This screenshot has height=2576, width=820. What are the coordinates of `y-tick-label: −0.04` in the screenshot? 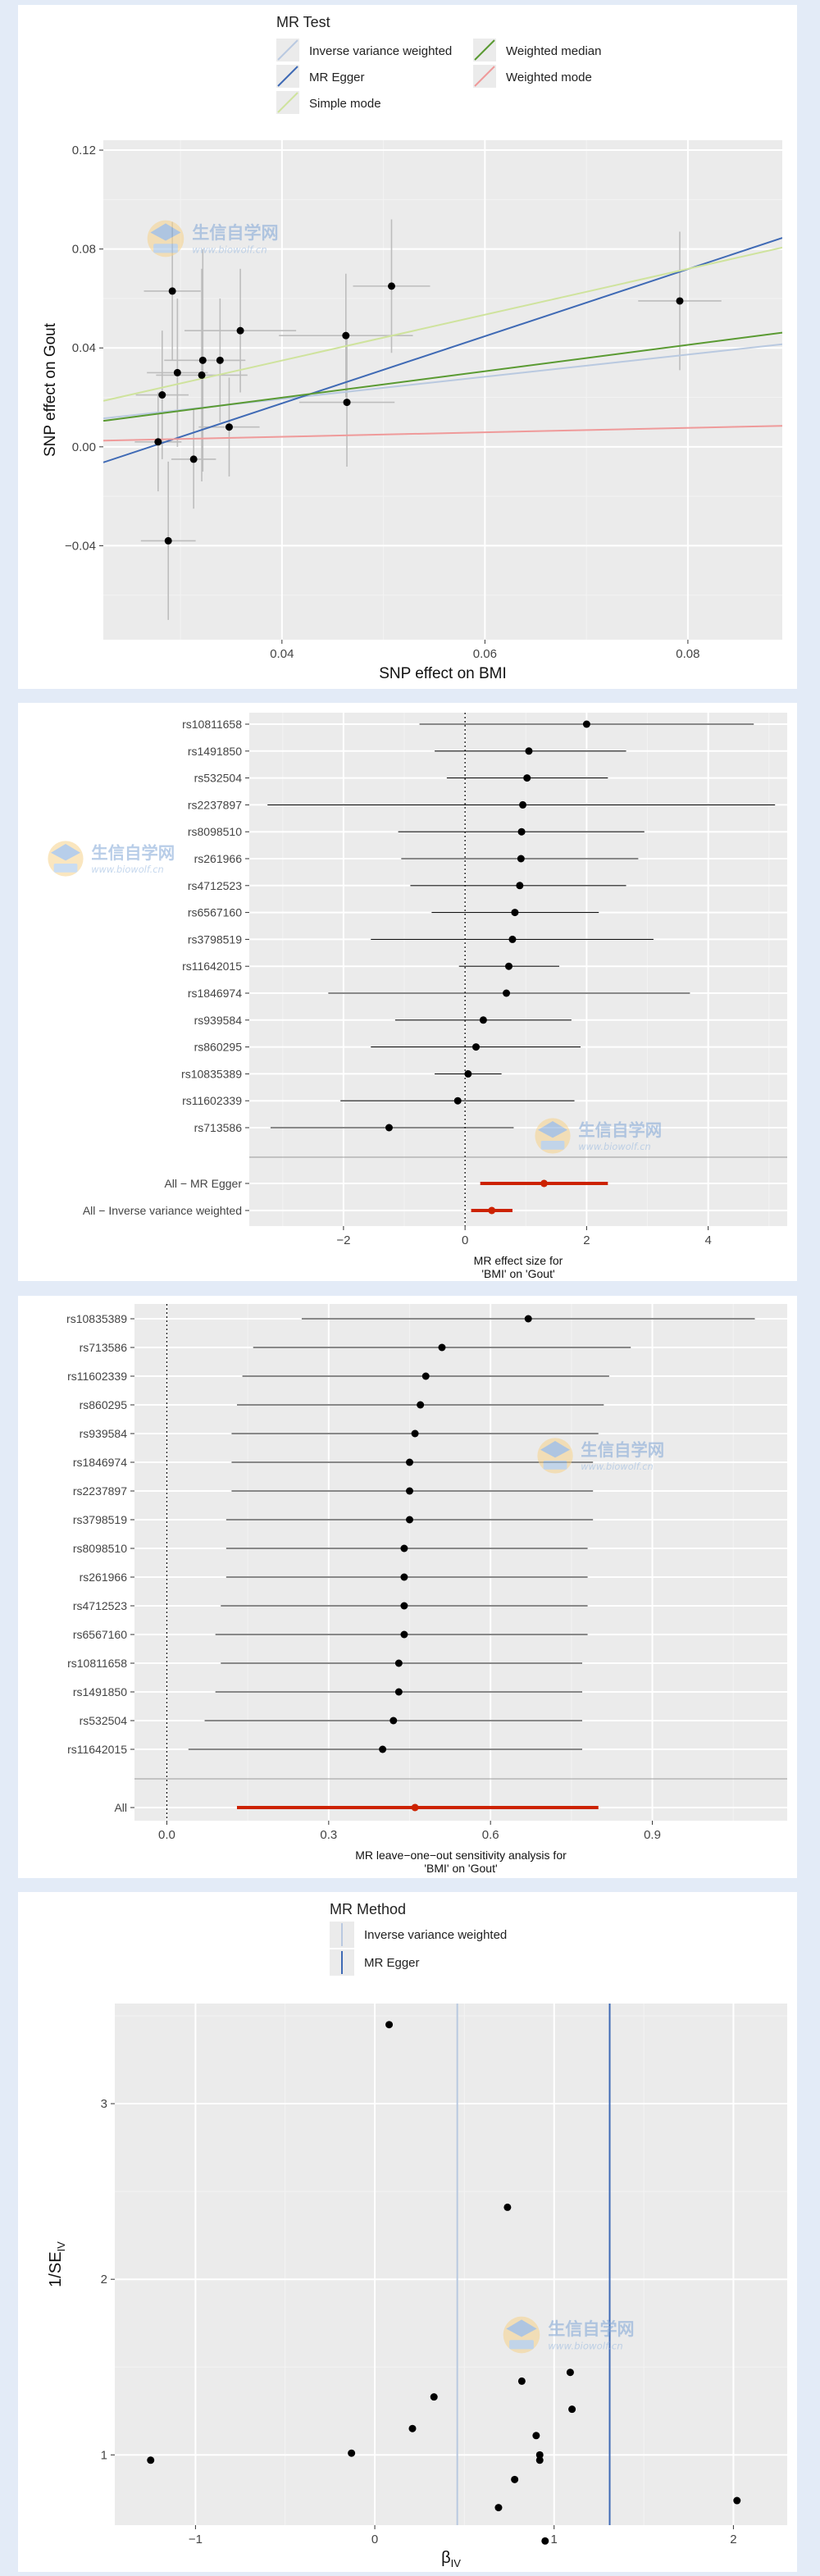 It's located at (80, 546).